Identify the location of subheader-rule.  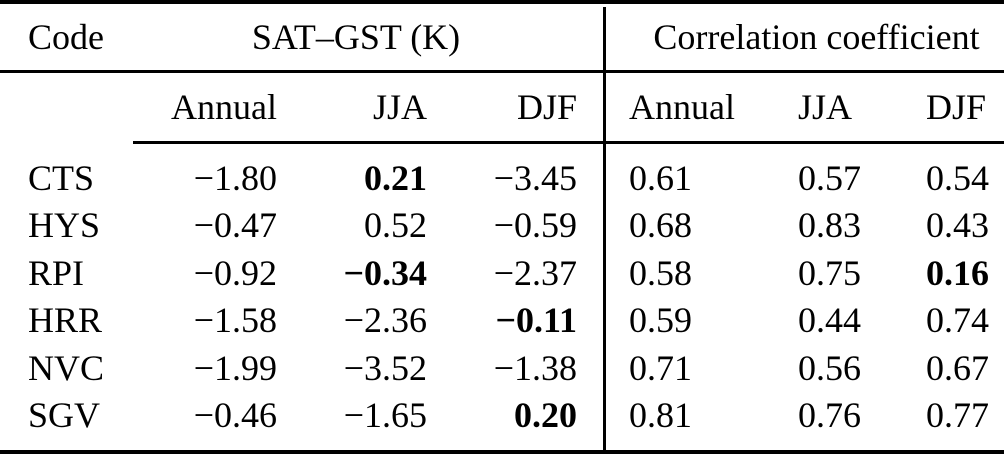
(568, 142).